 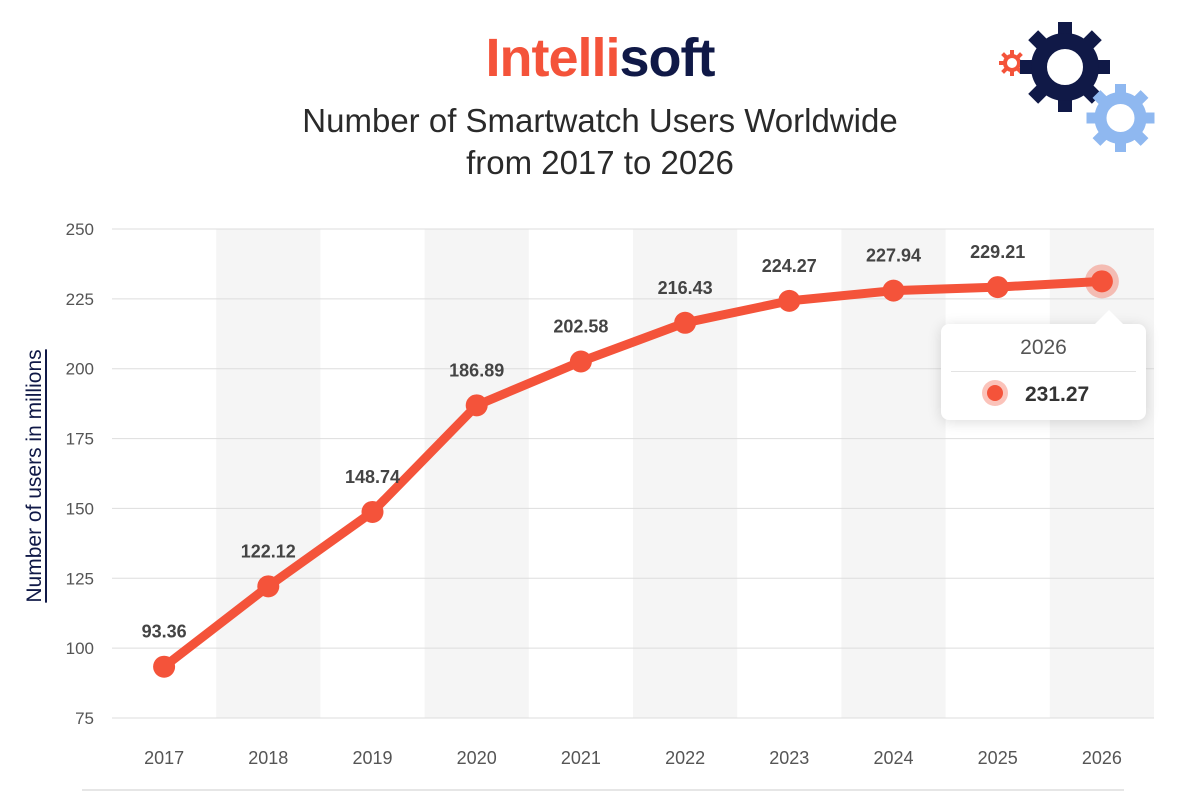 I want to click on x-tick-label: 2022, so click(x=685, y=758).